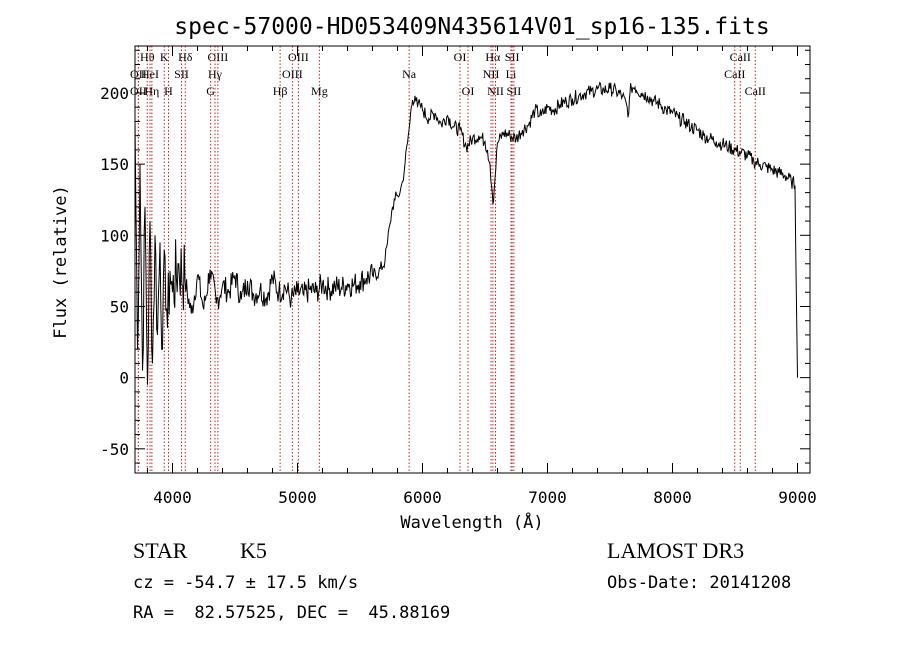 This screenshot has height=649, width=900. What do you see at coordinates (119, 306) in the screenshot?
I see `y-tick-label: 50` at bounding box center [119, 306].